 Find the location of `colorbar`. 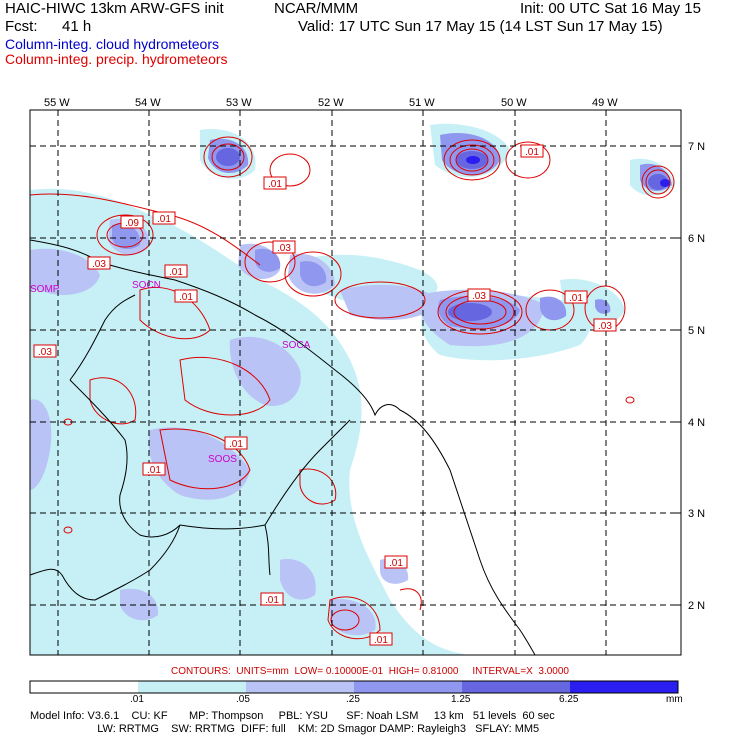

colorbar is located at coordinates (354, 687).